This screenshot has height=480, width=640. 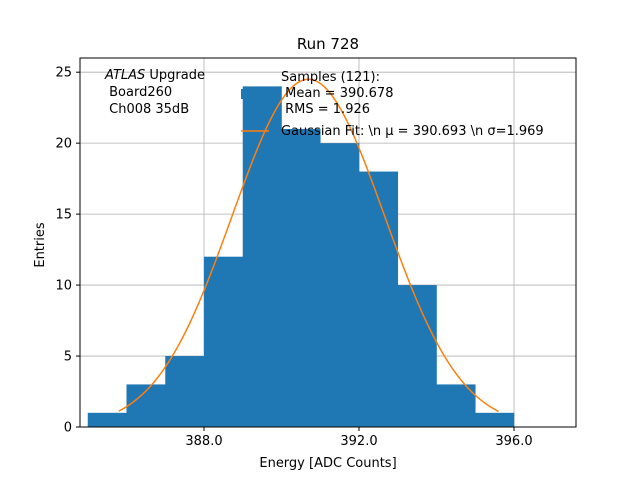 I want to click on x-tick-label: 396.0, so click(x=513, y=441).